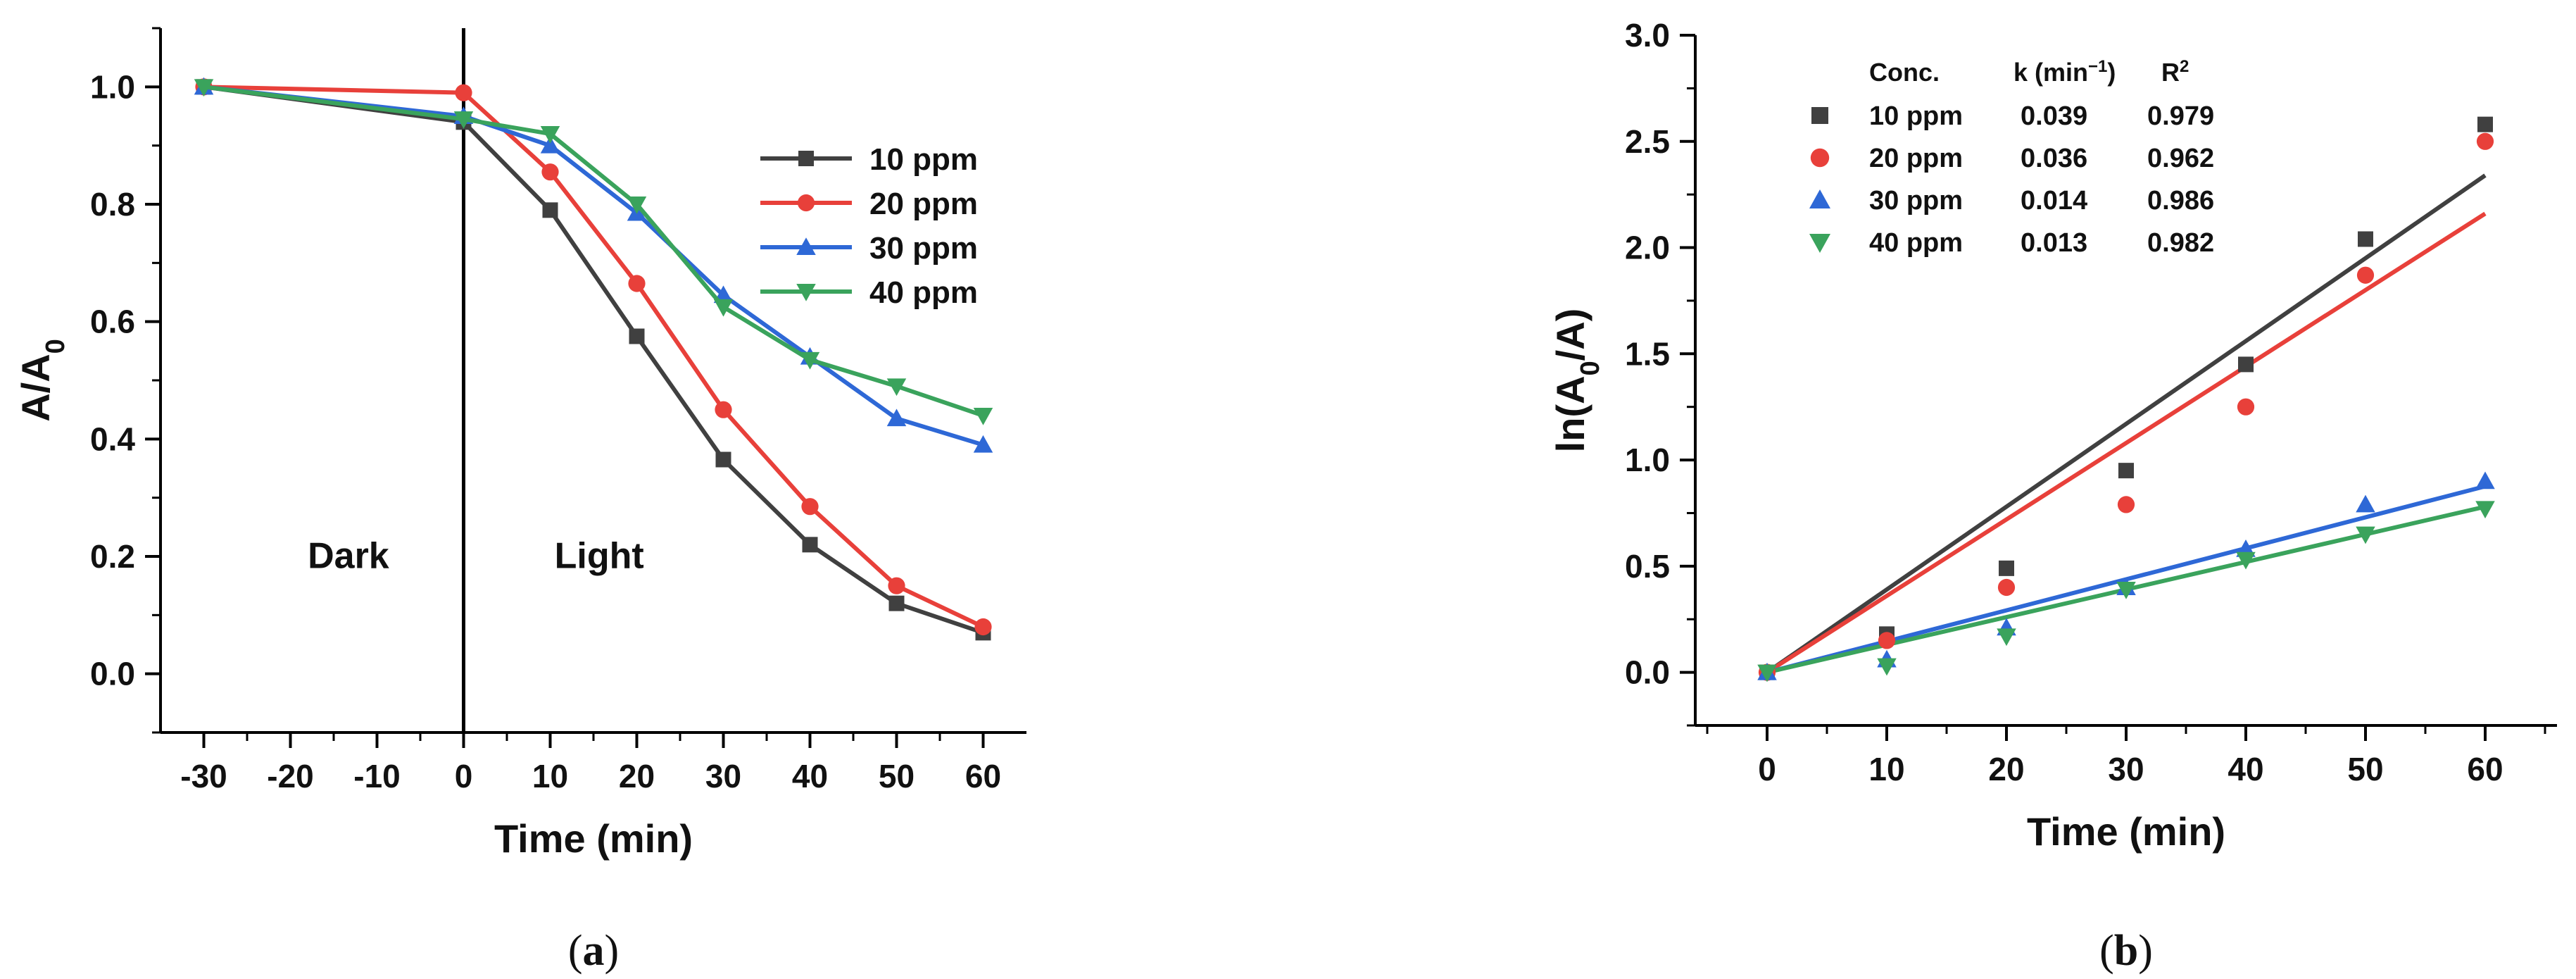 This screenshot has height=979, width=2576. I want to click on table-header-k: k (min−1), so click(2064, 72).